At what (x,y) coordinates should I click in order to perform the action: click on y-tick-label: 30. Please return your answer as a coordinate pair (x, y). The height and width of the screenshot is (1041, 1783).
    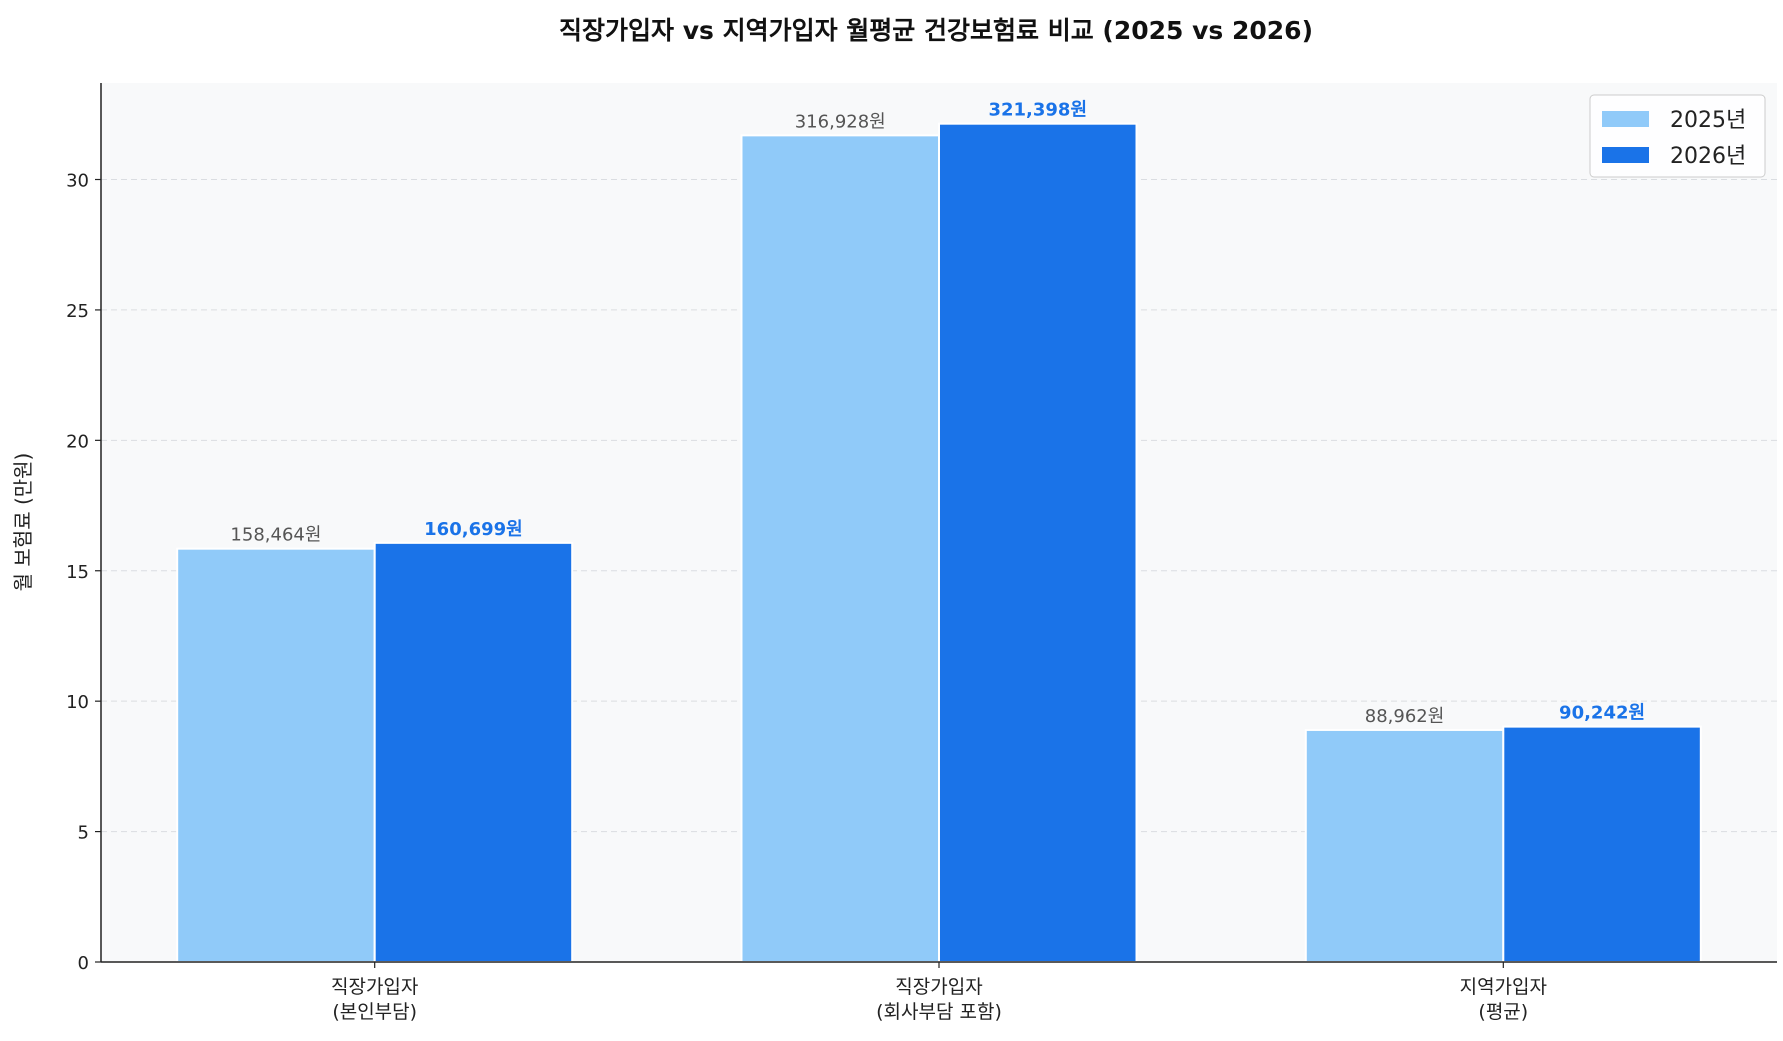
    Looking at the image, I should click on (77, 181).